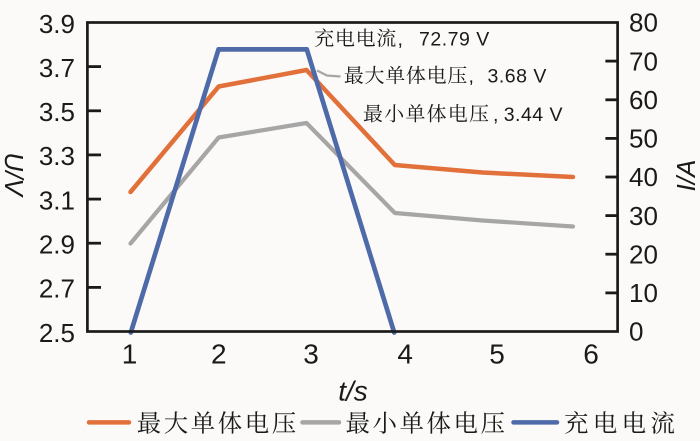  Describe the element at coordinates (685, 176) in the screenshot. I see `svg-text: I/A` at that location.